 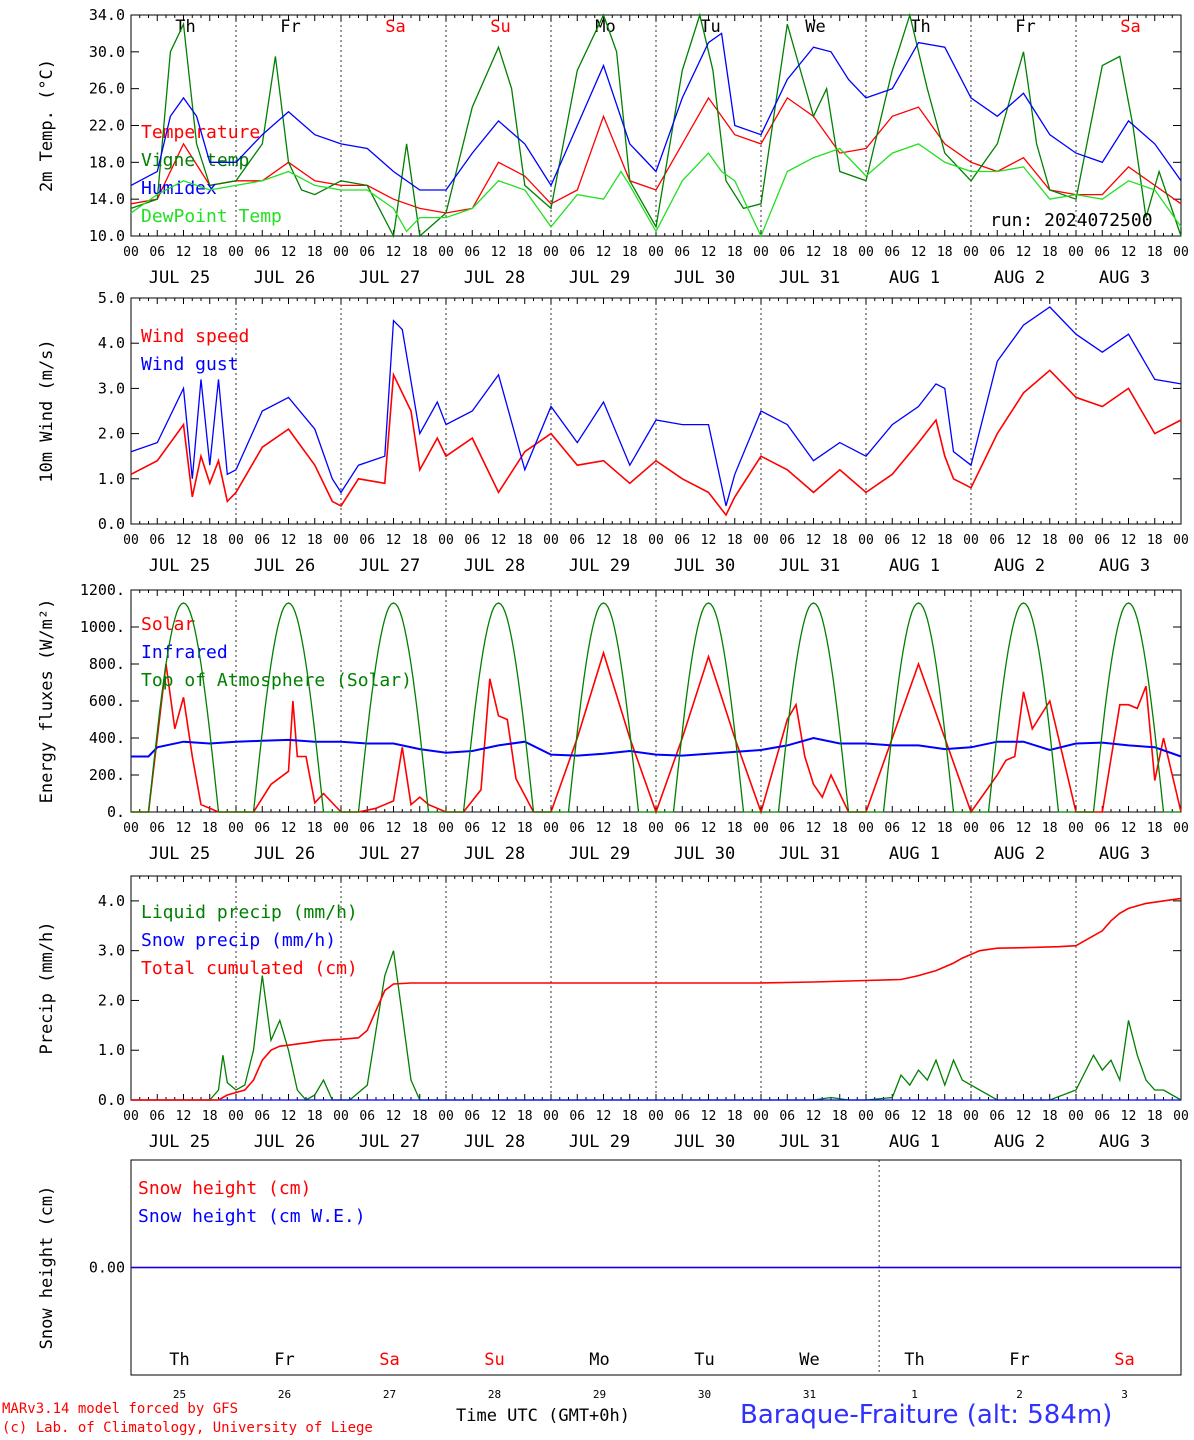 I want to click on day-number-label: 31, so click(x=809, y=1394).